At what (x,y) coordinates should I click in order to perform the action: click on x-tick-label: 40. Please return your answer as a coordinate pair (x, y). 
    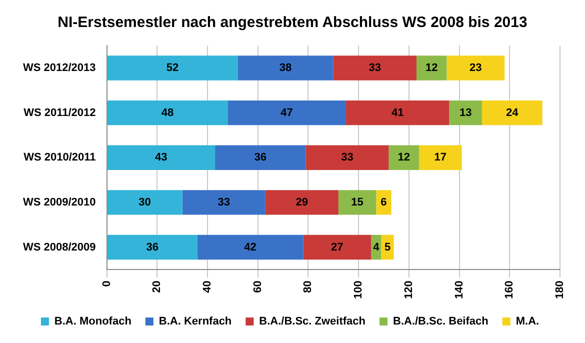
    Looking at the image, I should click on (208, 286).